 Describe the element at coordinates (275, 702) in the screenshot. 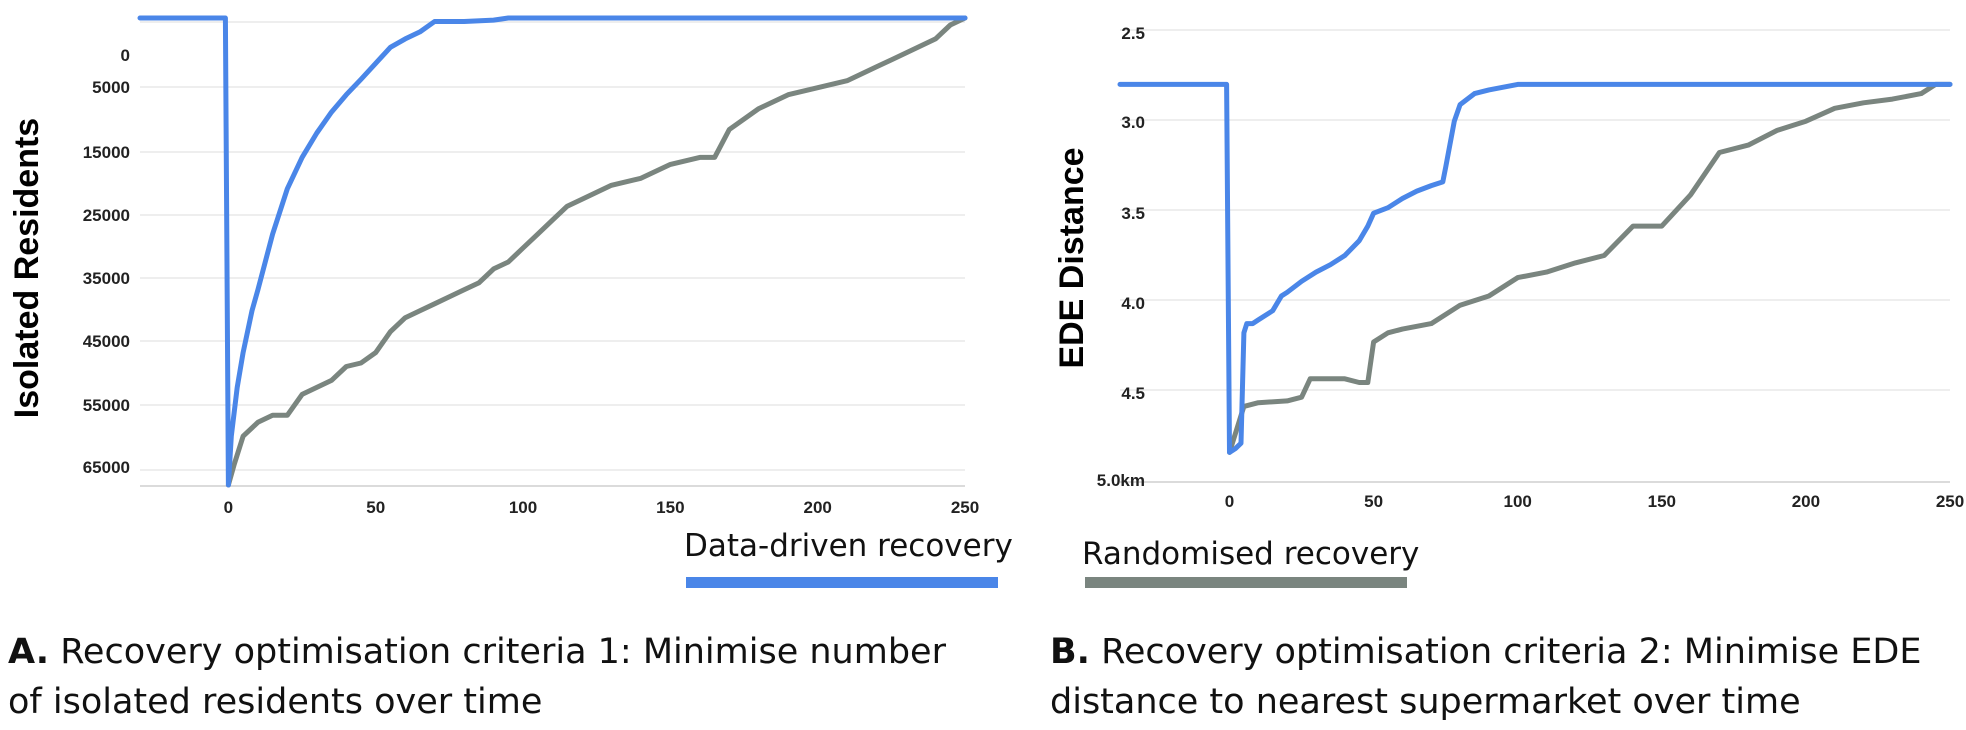

I see `caption-a-line2: of isolated residents over time` at that location.